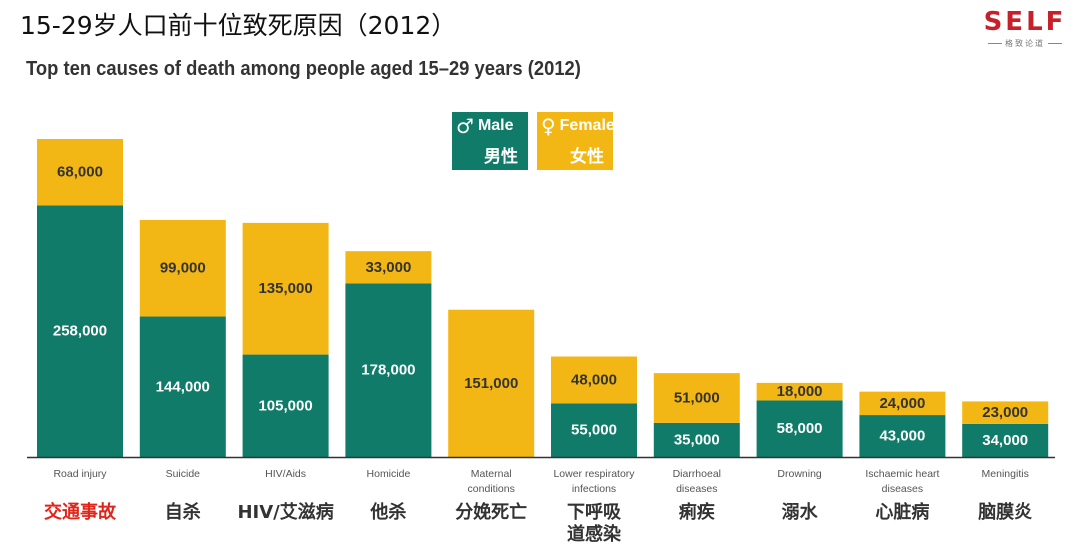 The height and width of the screenshot is (558, 1080). Describe the element at coordinates (491, 489) in the screenshot. I see `category-label-en-5-line2: conditions` at that location.